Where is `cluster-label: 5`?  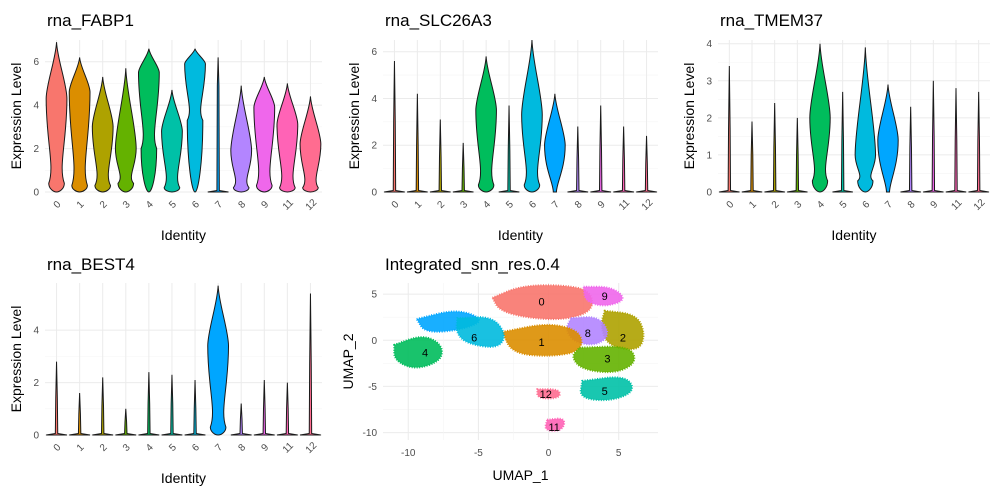 cluster-label: 5 is located at coordinates (605, 392).